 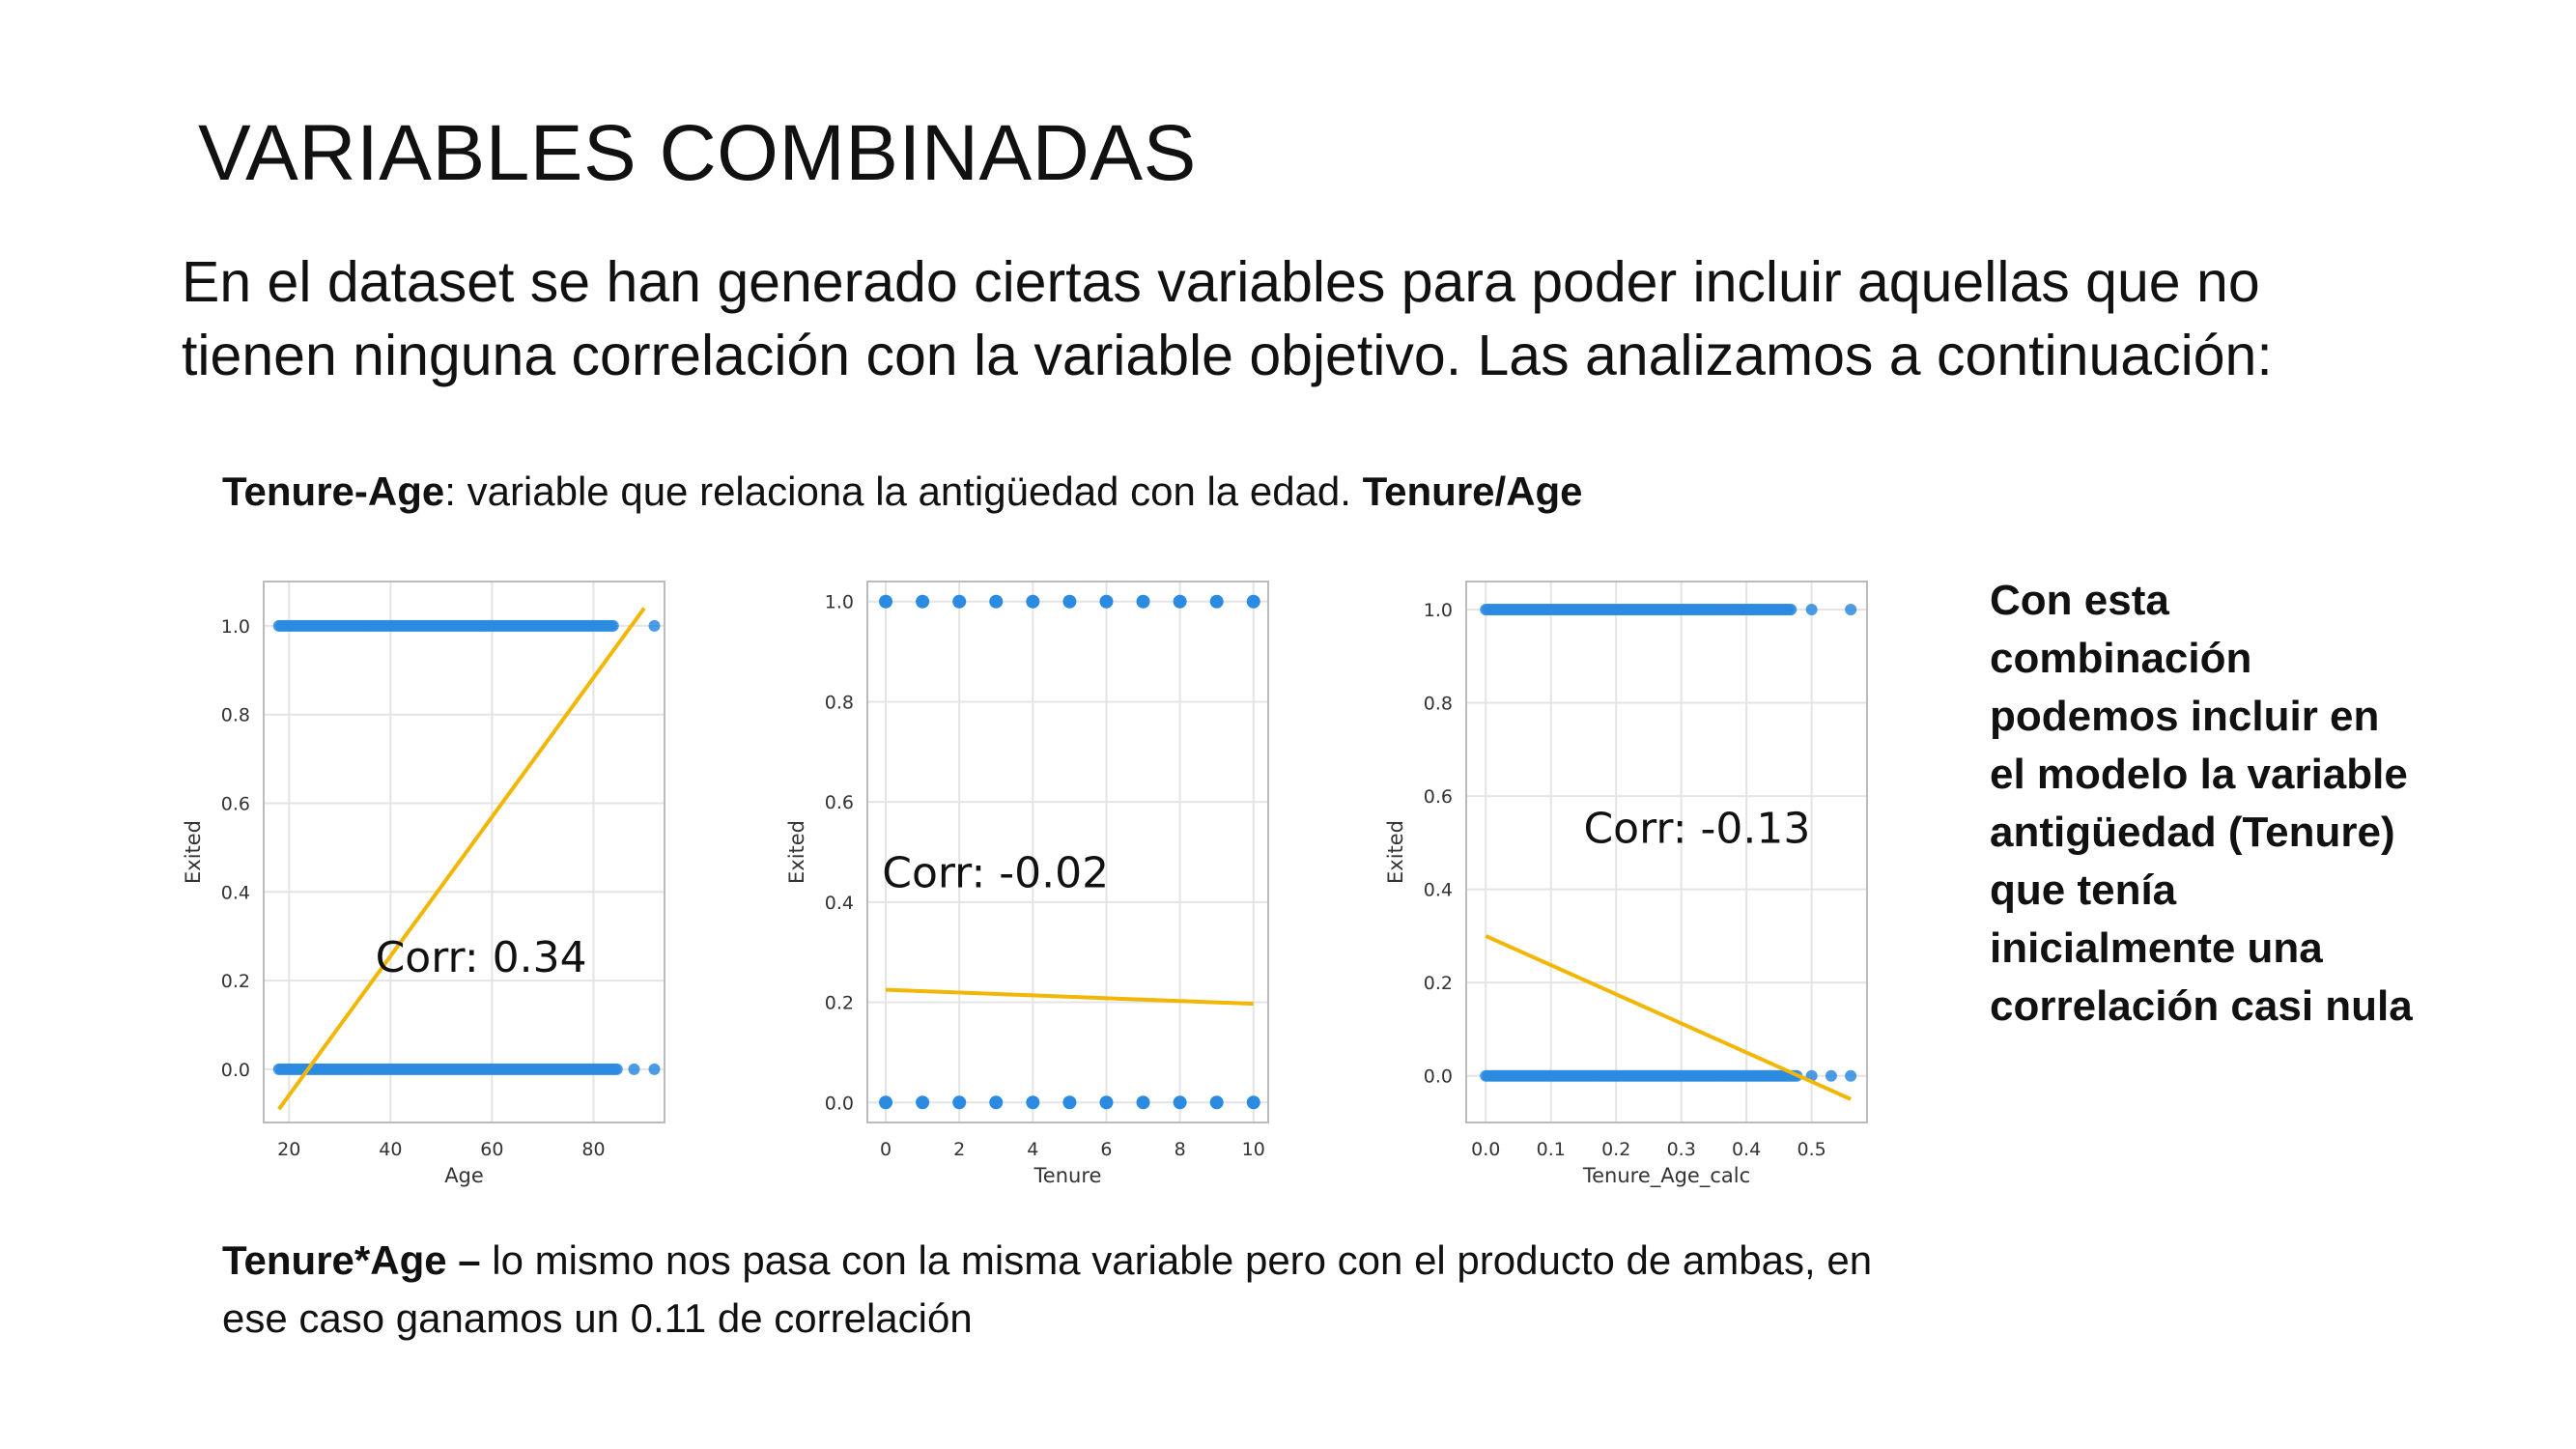 I want to click on x-tick-label: 0.0, so click(x=1485, y=1149).